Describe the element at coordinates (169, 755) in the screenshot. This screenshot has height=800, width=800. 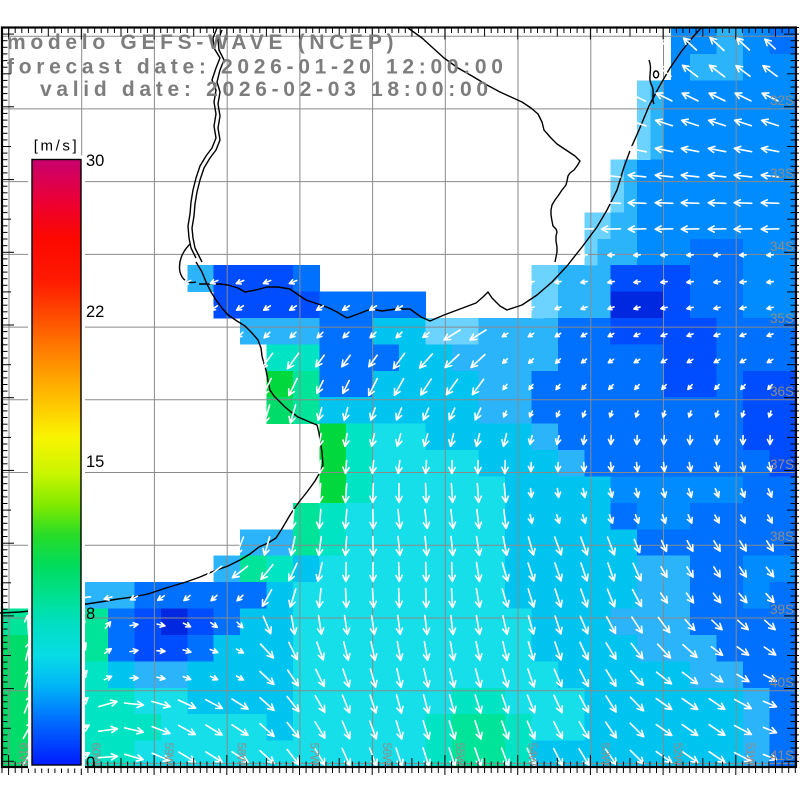
I see `svg-text: 59W` at that location.